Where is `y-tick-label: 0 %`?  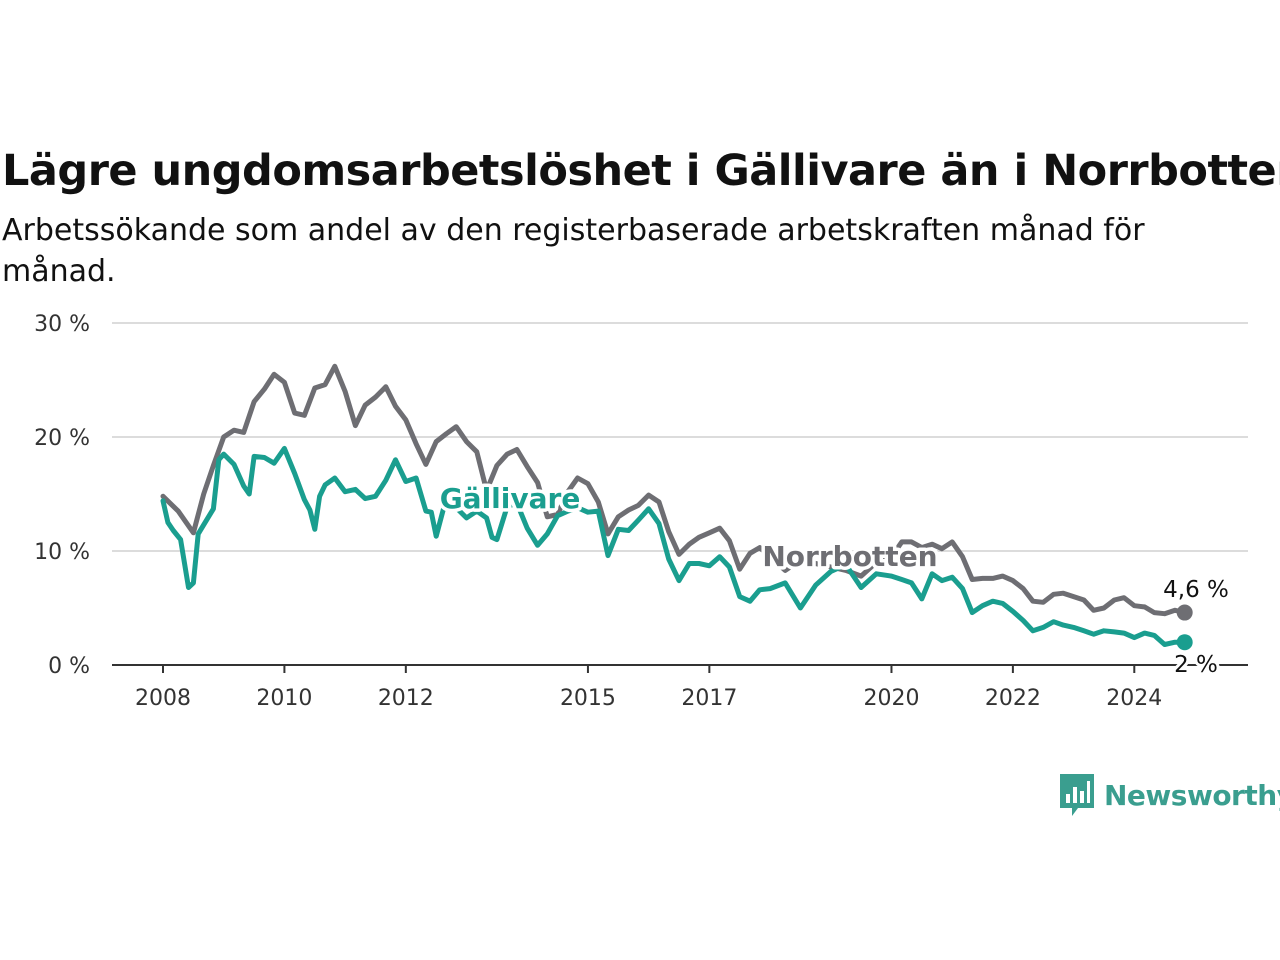 y-tick-label: 0 % is located at coordinates (69, 666).